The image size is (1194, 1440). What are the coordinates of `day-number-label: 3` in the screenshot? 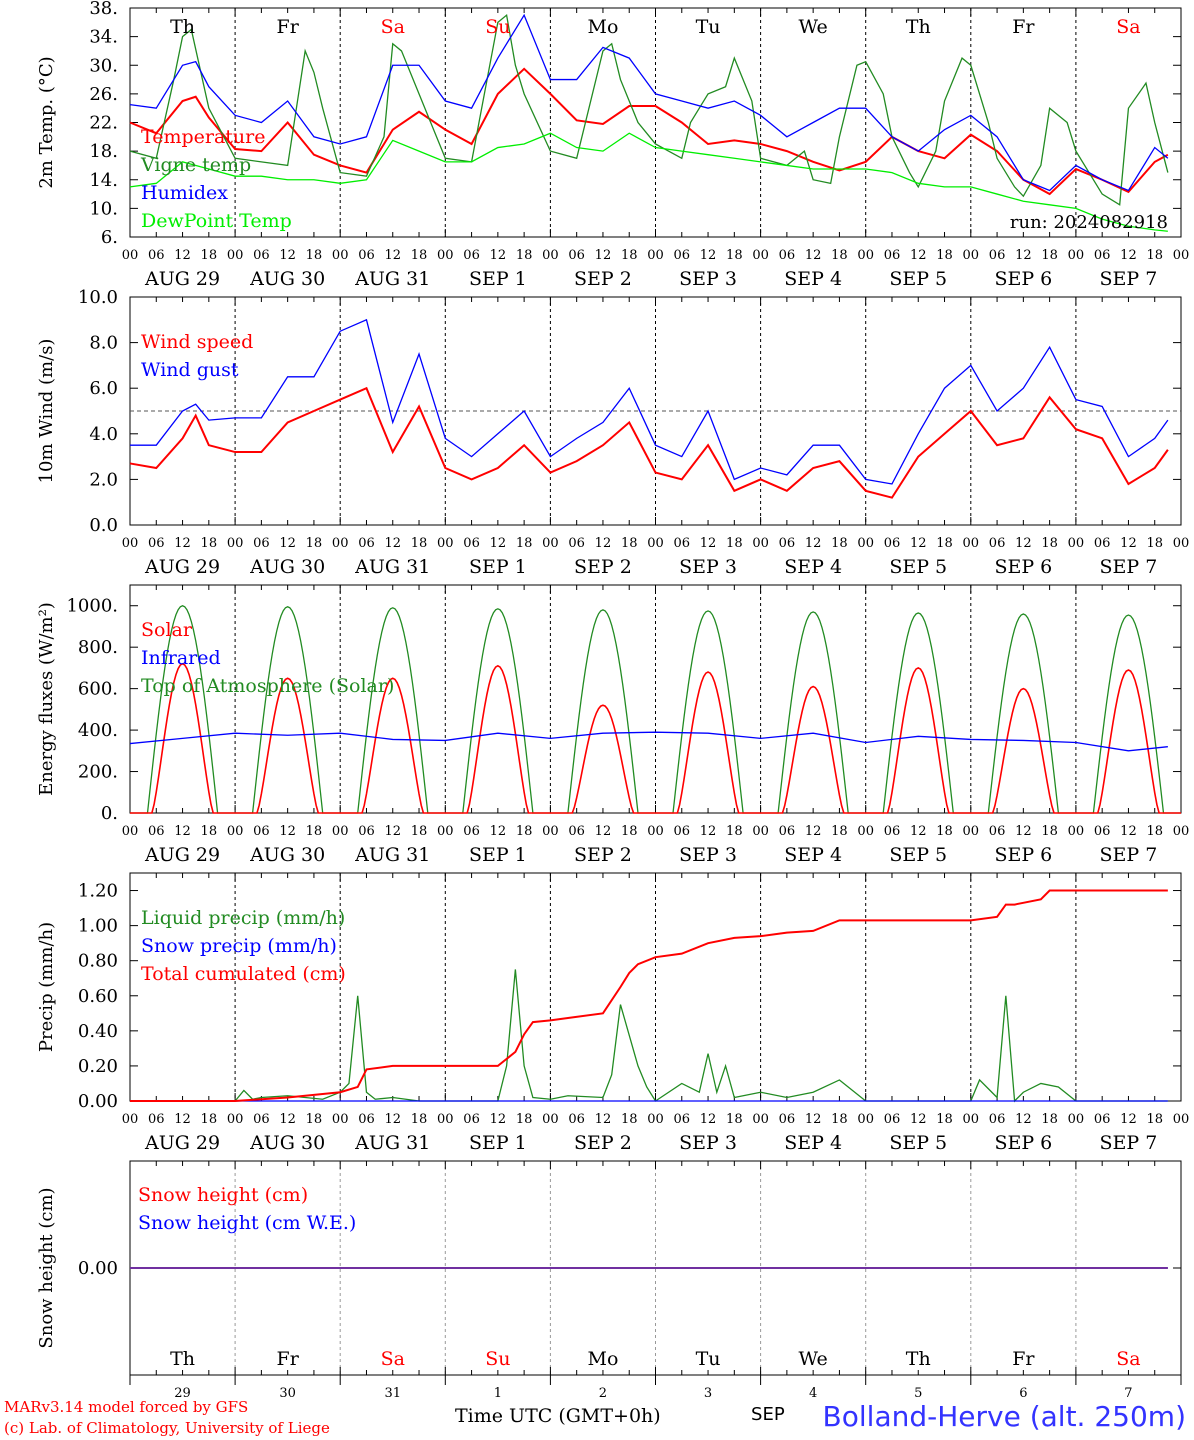 It's located at (708, 1393).